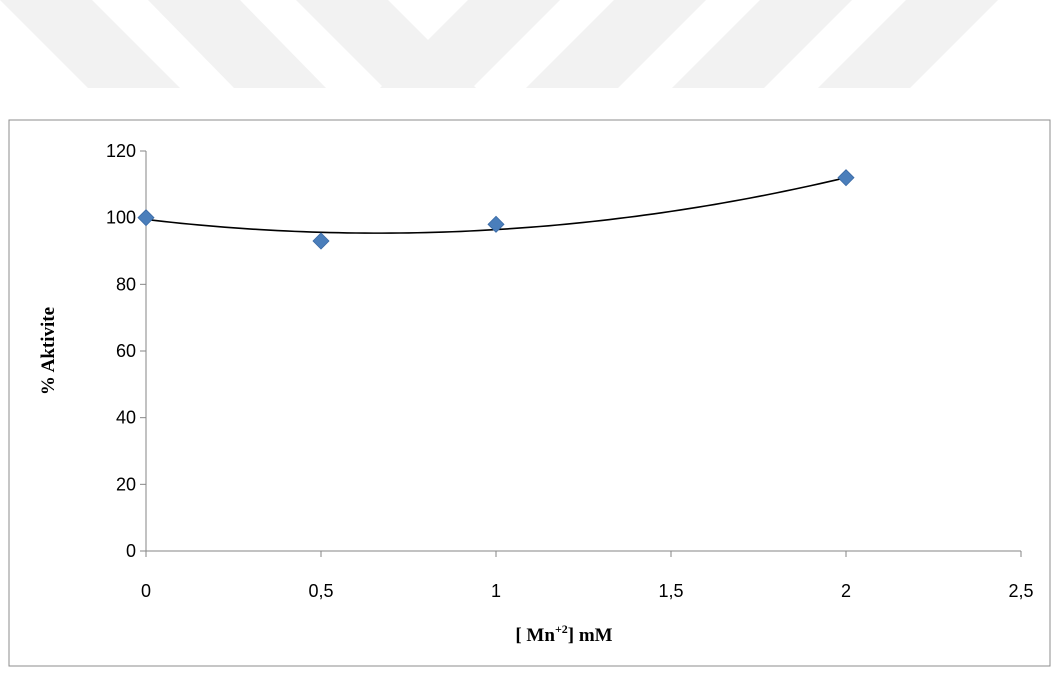 The width and height of the screenshot is (1060, 674). Describe the element at coordinates (126, 484) in the screenshot. I see `y-tick-label: 20` at that location.